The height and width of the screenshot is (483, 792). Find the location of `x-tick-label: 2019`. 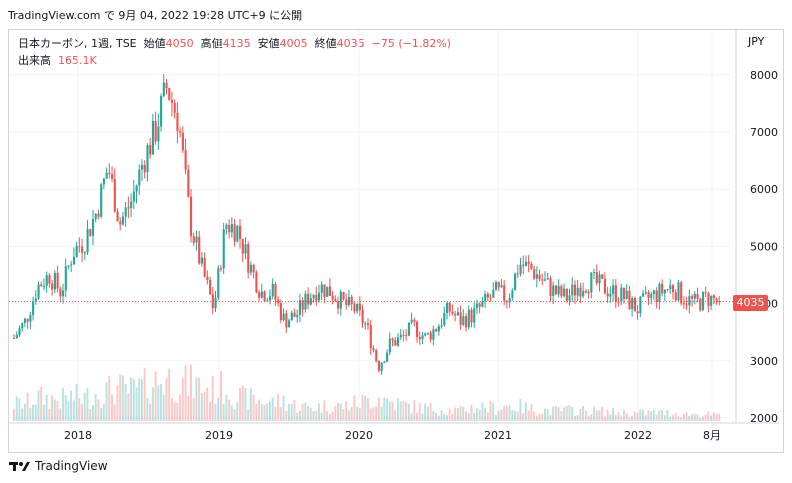

x-tick-label: 2019 is located at coordinates (219, 435).